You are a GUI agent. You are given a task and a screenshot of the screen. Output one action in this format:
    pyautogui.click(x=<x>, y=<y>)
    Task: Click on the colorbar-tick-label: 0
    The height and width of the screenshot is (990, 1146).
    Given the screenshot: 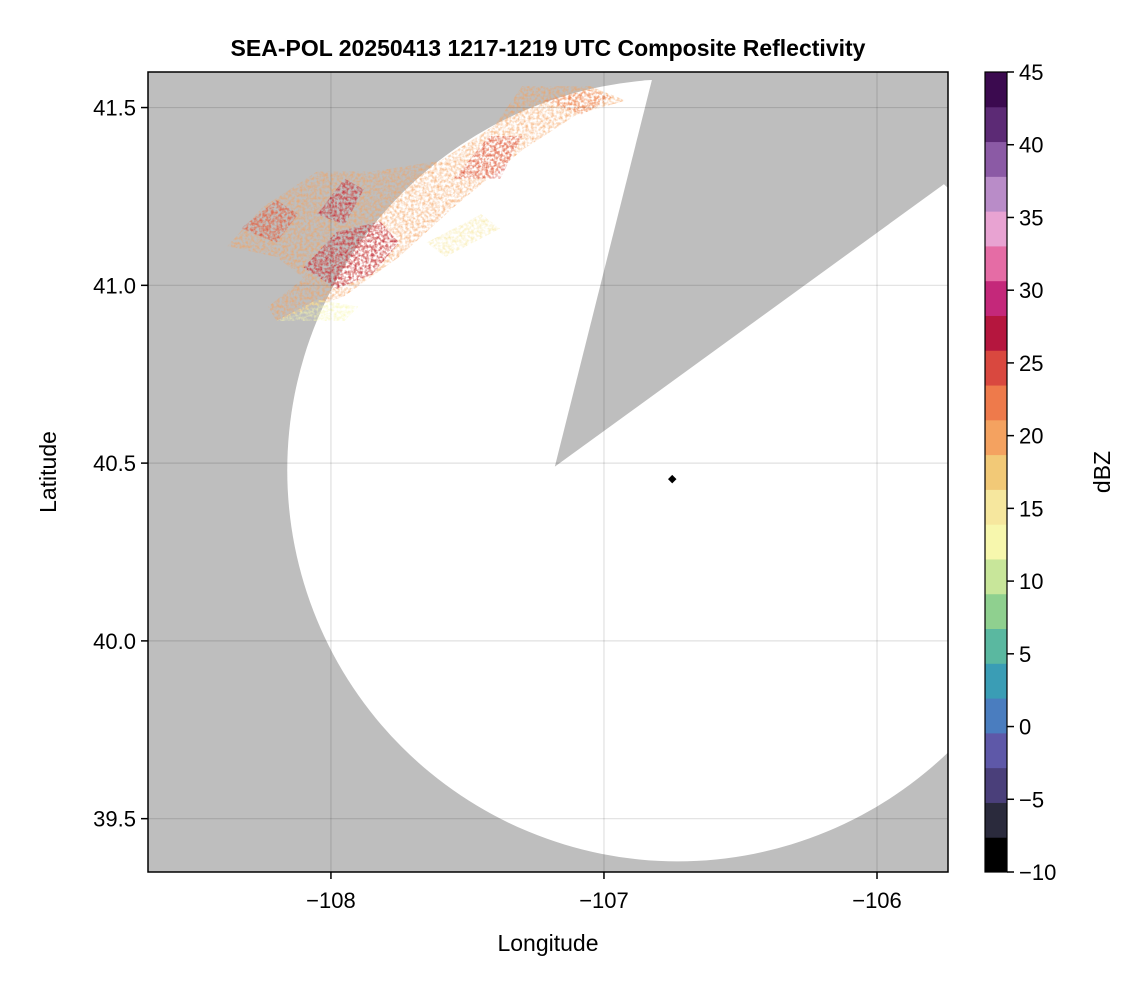 What is the action you would take?
    pyautogui.click(x=1025, y=727)
    